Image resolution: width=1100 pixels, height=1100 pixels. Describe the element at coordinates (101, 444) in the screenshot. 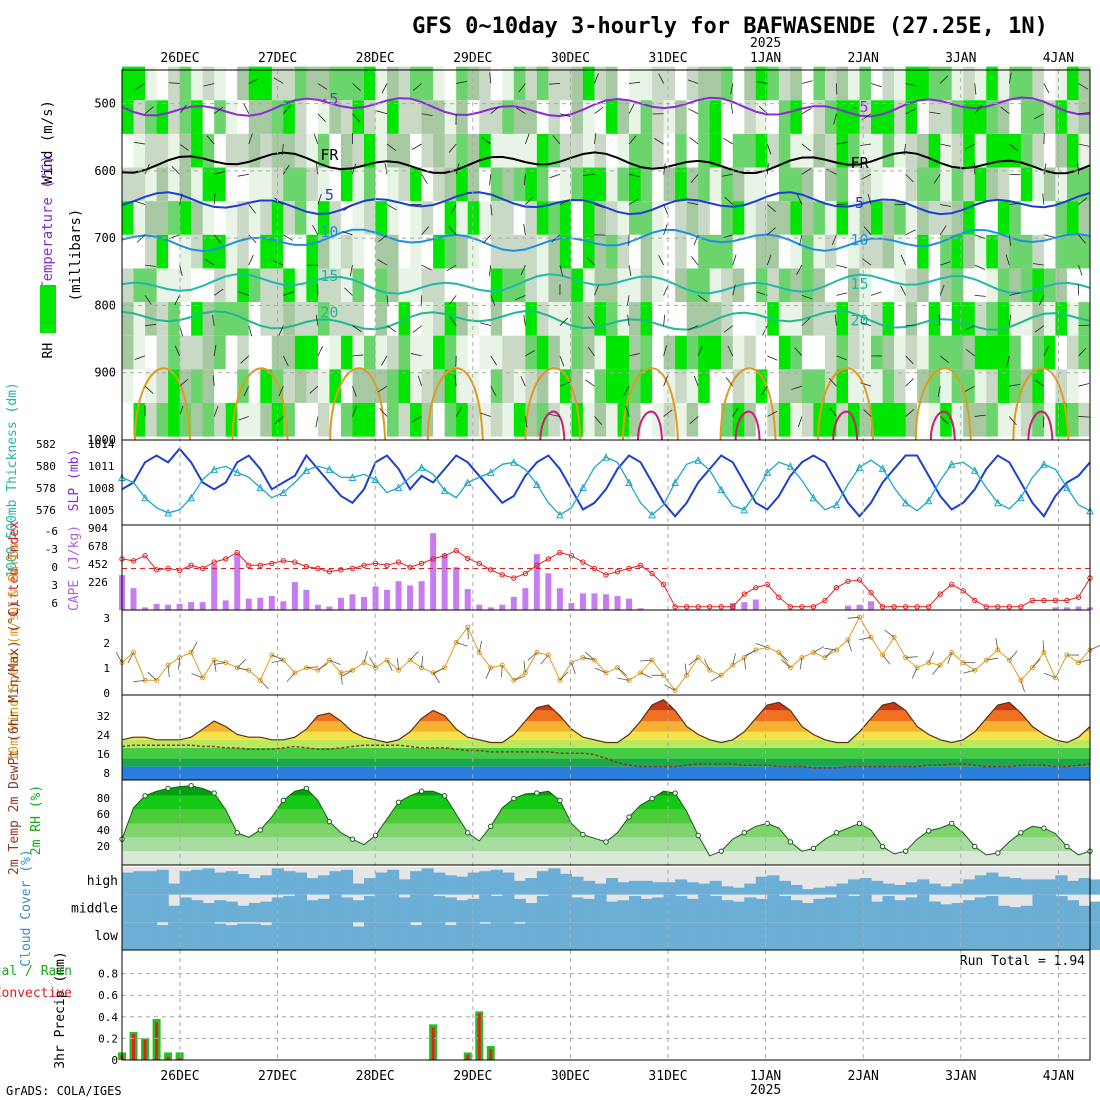

I see `slp-tick-label: 1014` at that location.